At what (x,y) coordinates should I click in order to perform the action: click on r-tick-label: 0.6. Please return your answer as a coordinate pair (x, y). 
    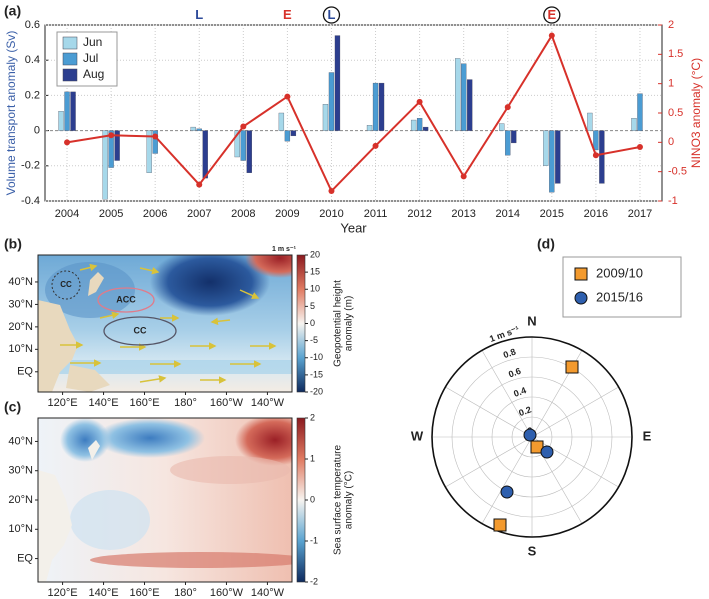
    Looking at the image, I should click on (514, 373).